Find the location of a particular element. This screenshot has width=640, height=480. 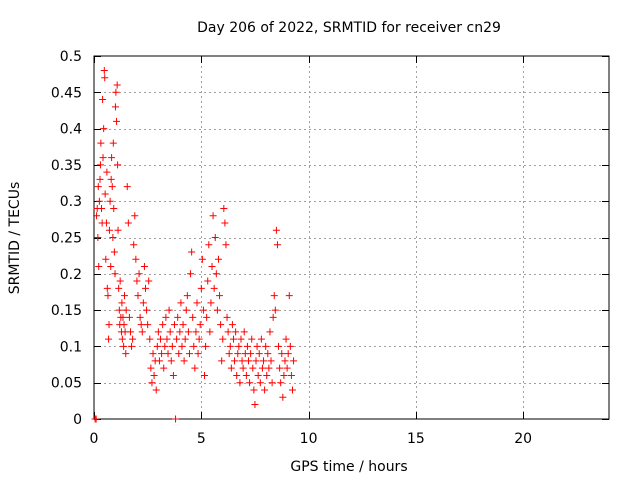

y-tick-label: 0.4 is located at coordinates (71, 130).